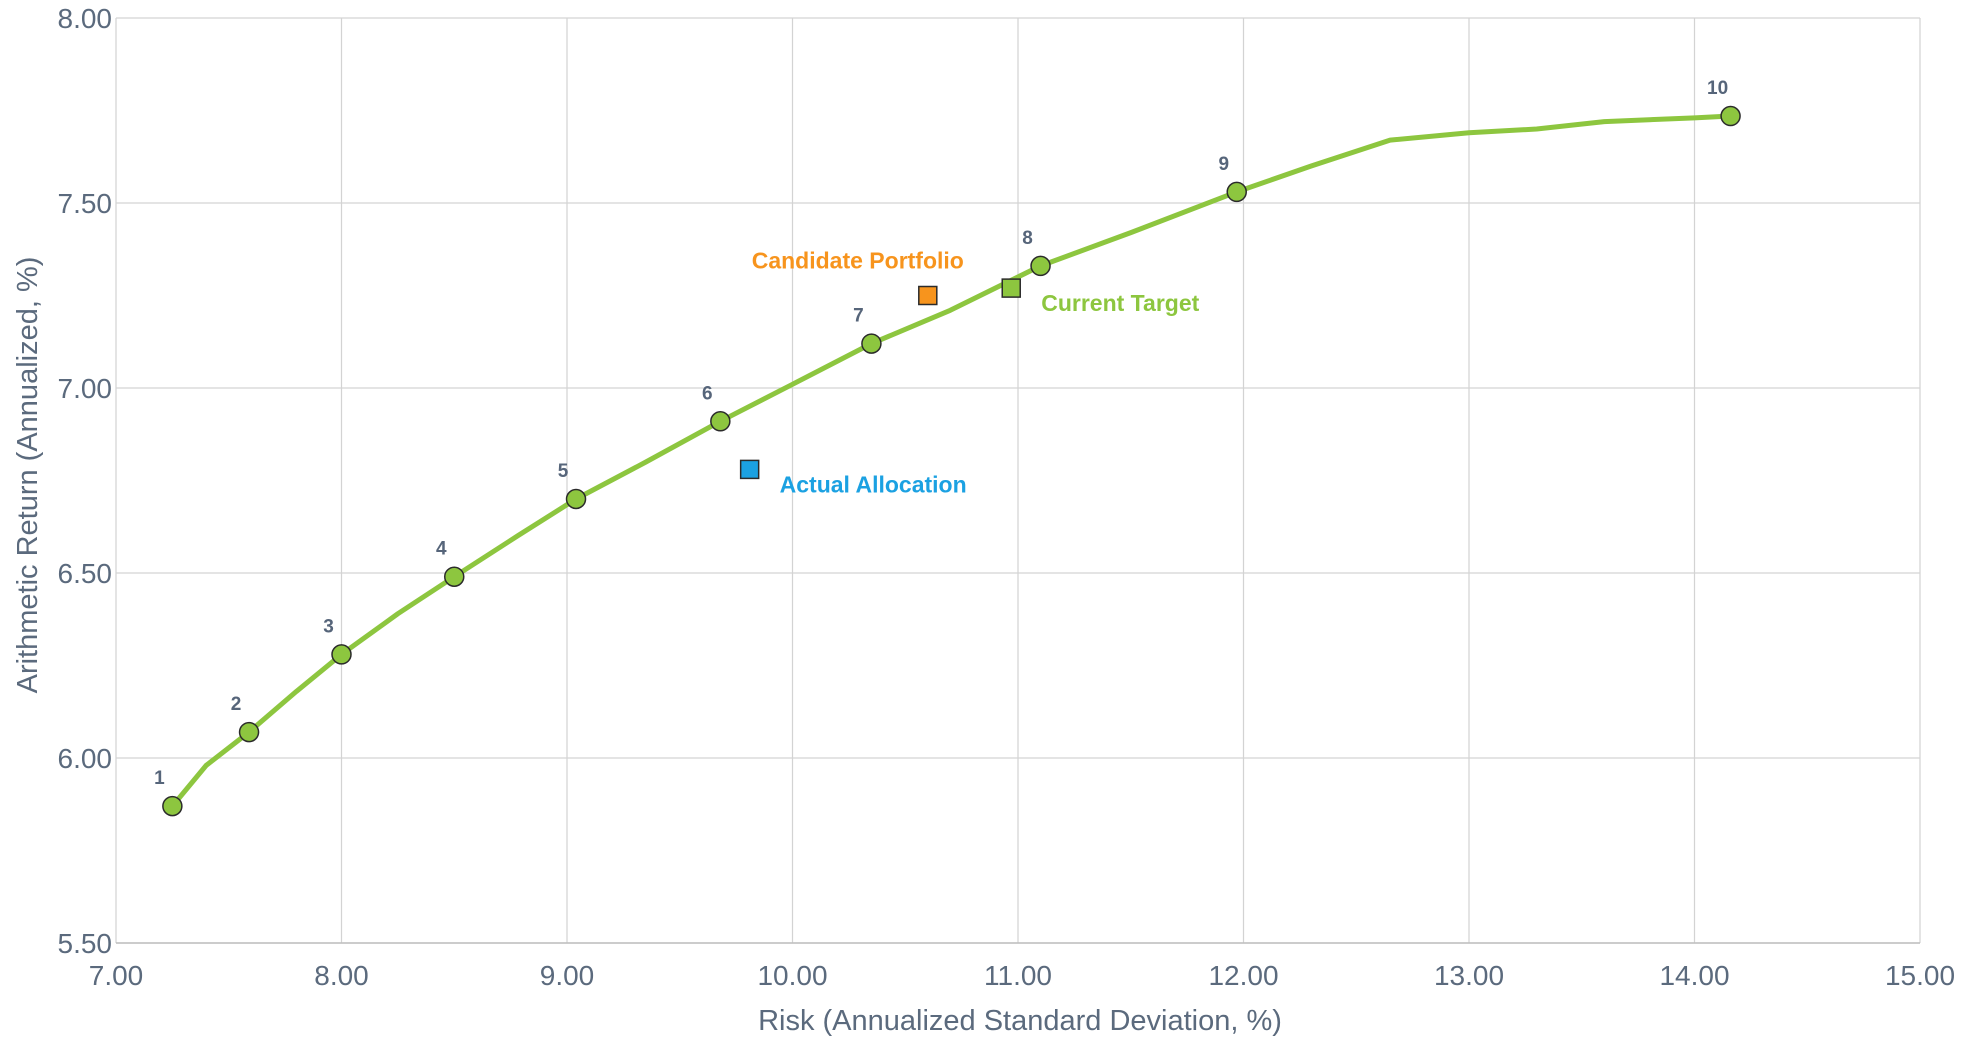  I want to click on y-axis-ticks: 5.50 6.00 6.50 7.00 7.50 8.00, so click(85, 481).